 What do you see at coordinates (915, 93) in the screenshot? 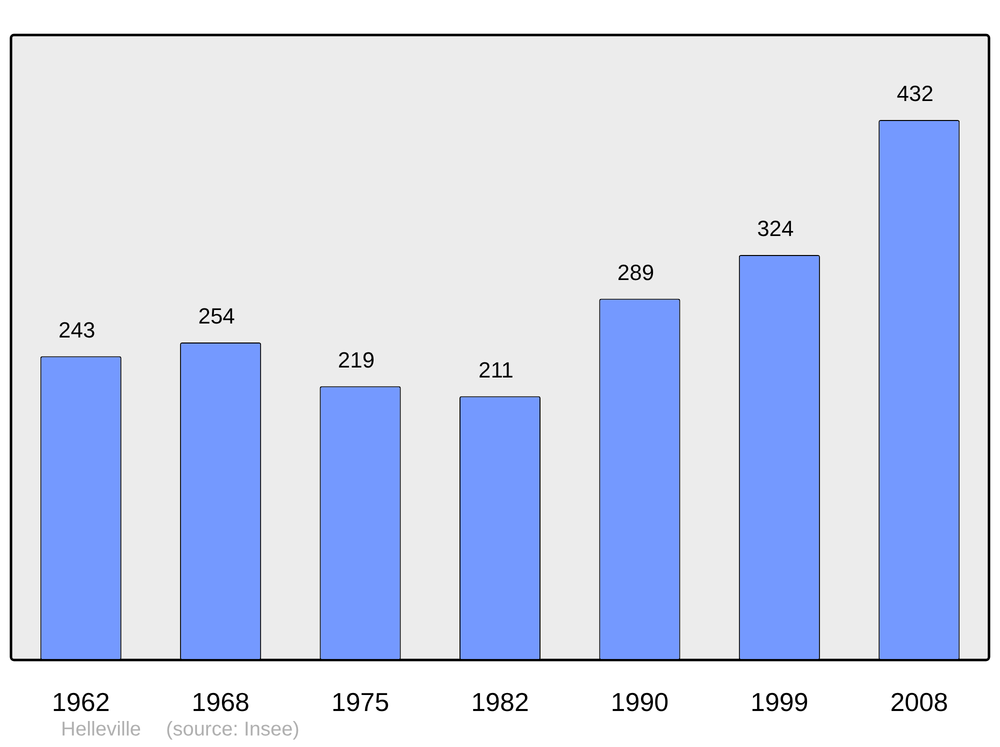
I see `data-label: 432` at bounding box center [915, 93].